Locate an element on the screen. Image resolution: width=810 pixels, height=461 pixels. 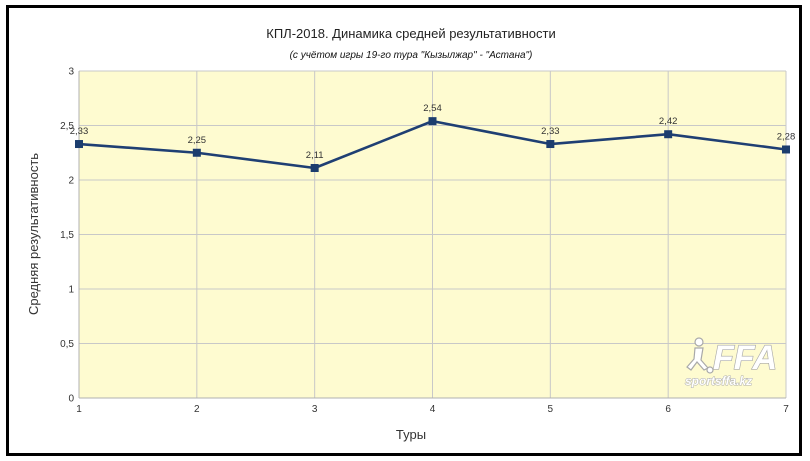
x-axis-ticks: 1 2 3 4 5 6 7 is located at coordinates (432, 409).